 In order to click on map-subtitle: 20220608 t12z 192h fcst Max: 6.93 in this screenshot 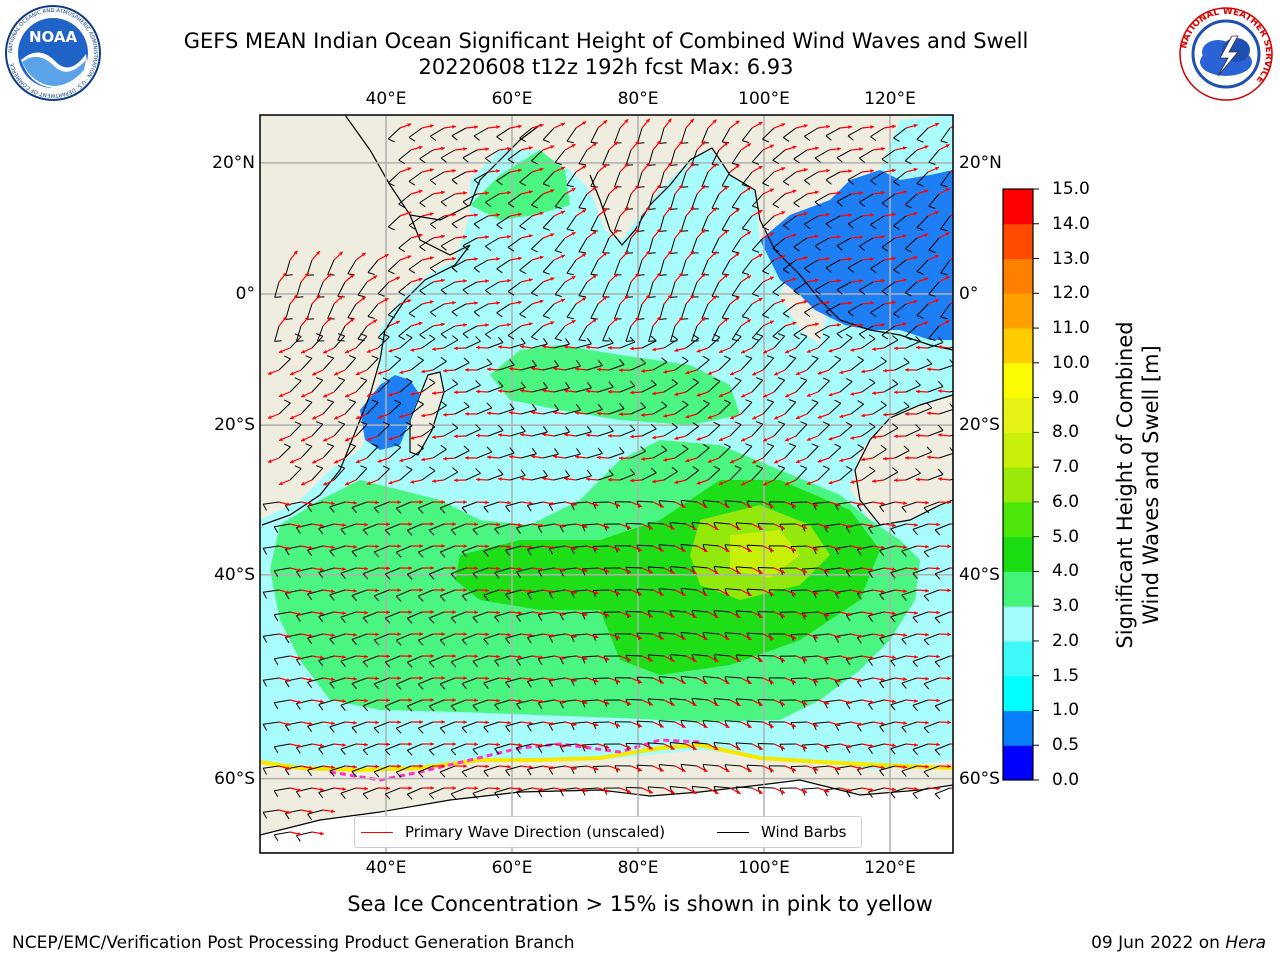, I will do `click(606, 67)`.